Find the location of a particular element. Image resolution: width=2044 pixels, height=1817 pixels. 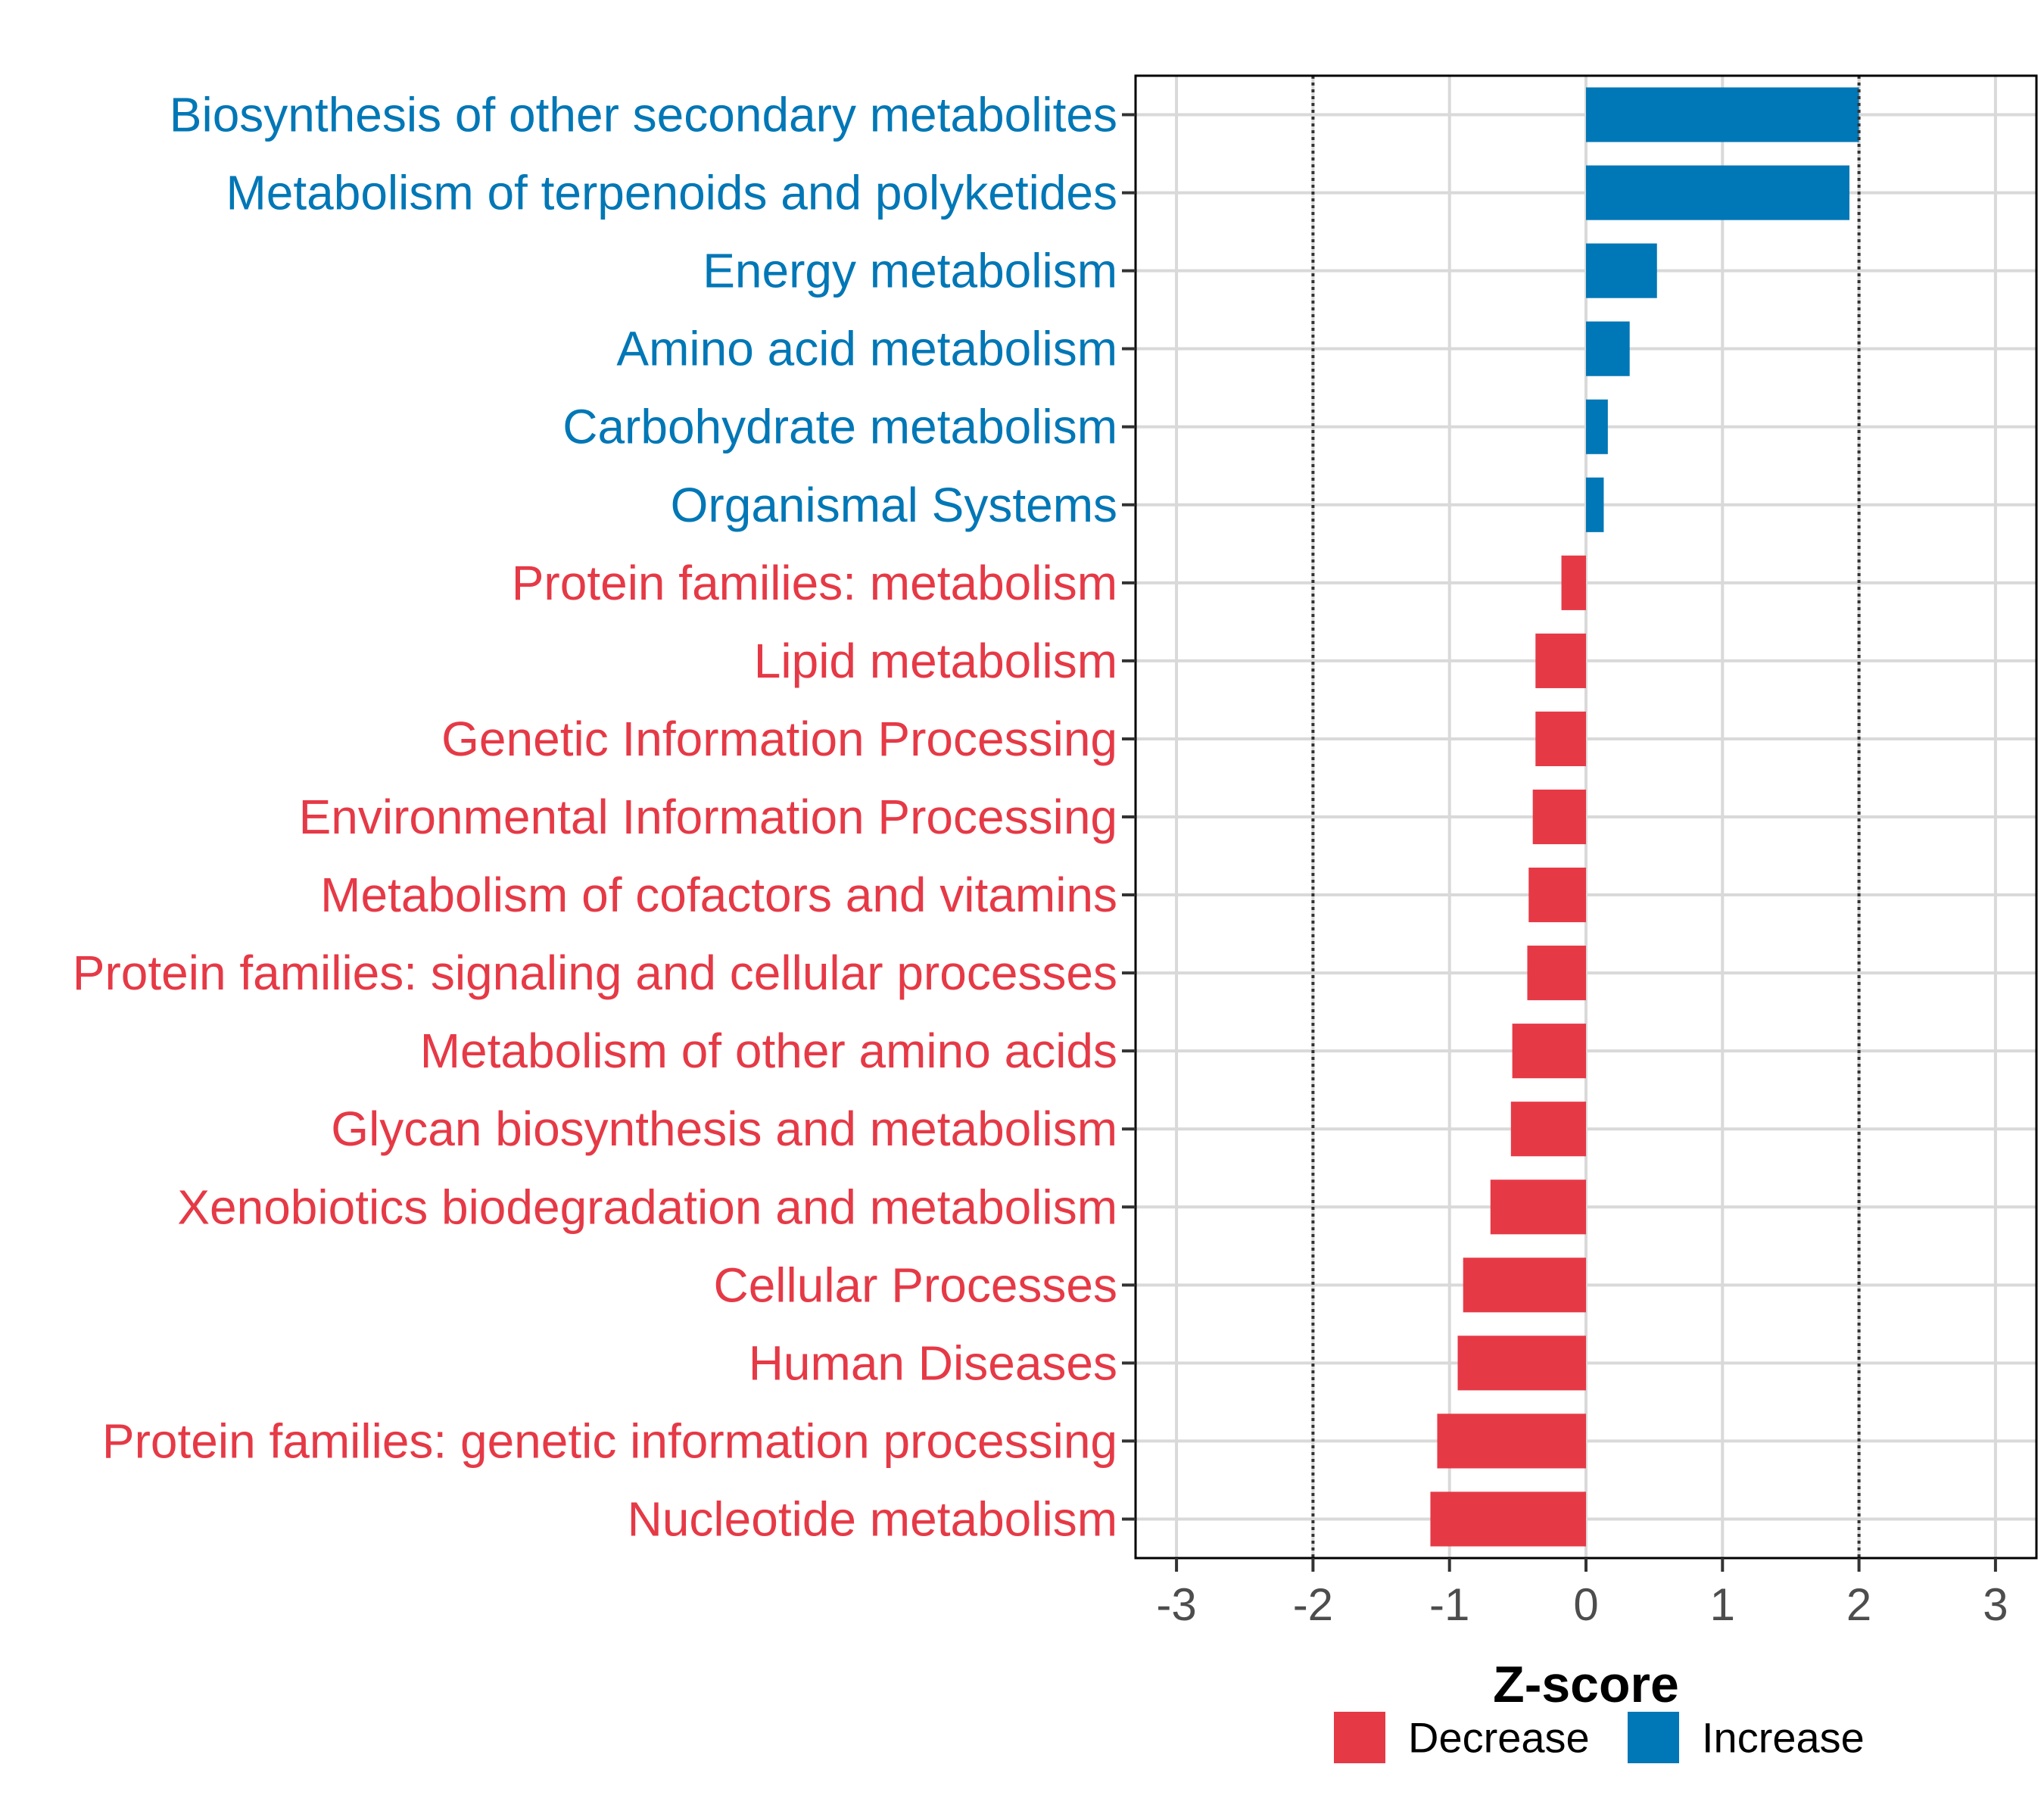

category-label-human-diseases: Human Diseases is located at coordinates (933, 1362).